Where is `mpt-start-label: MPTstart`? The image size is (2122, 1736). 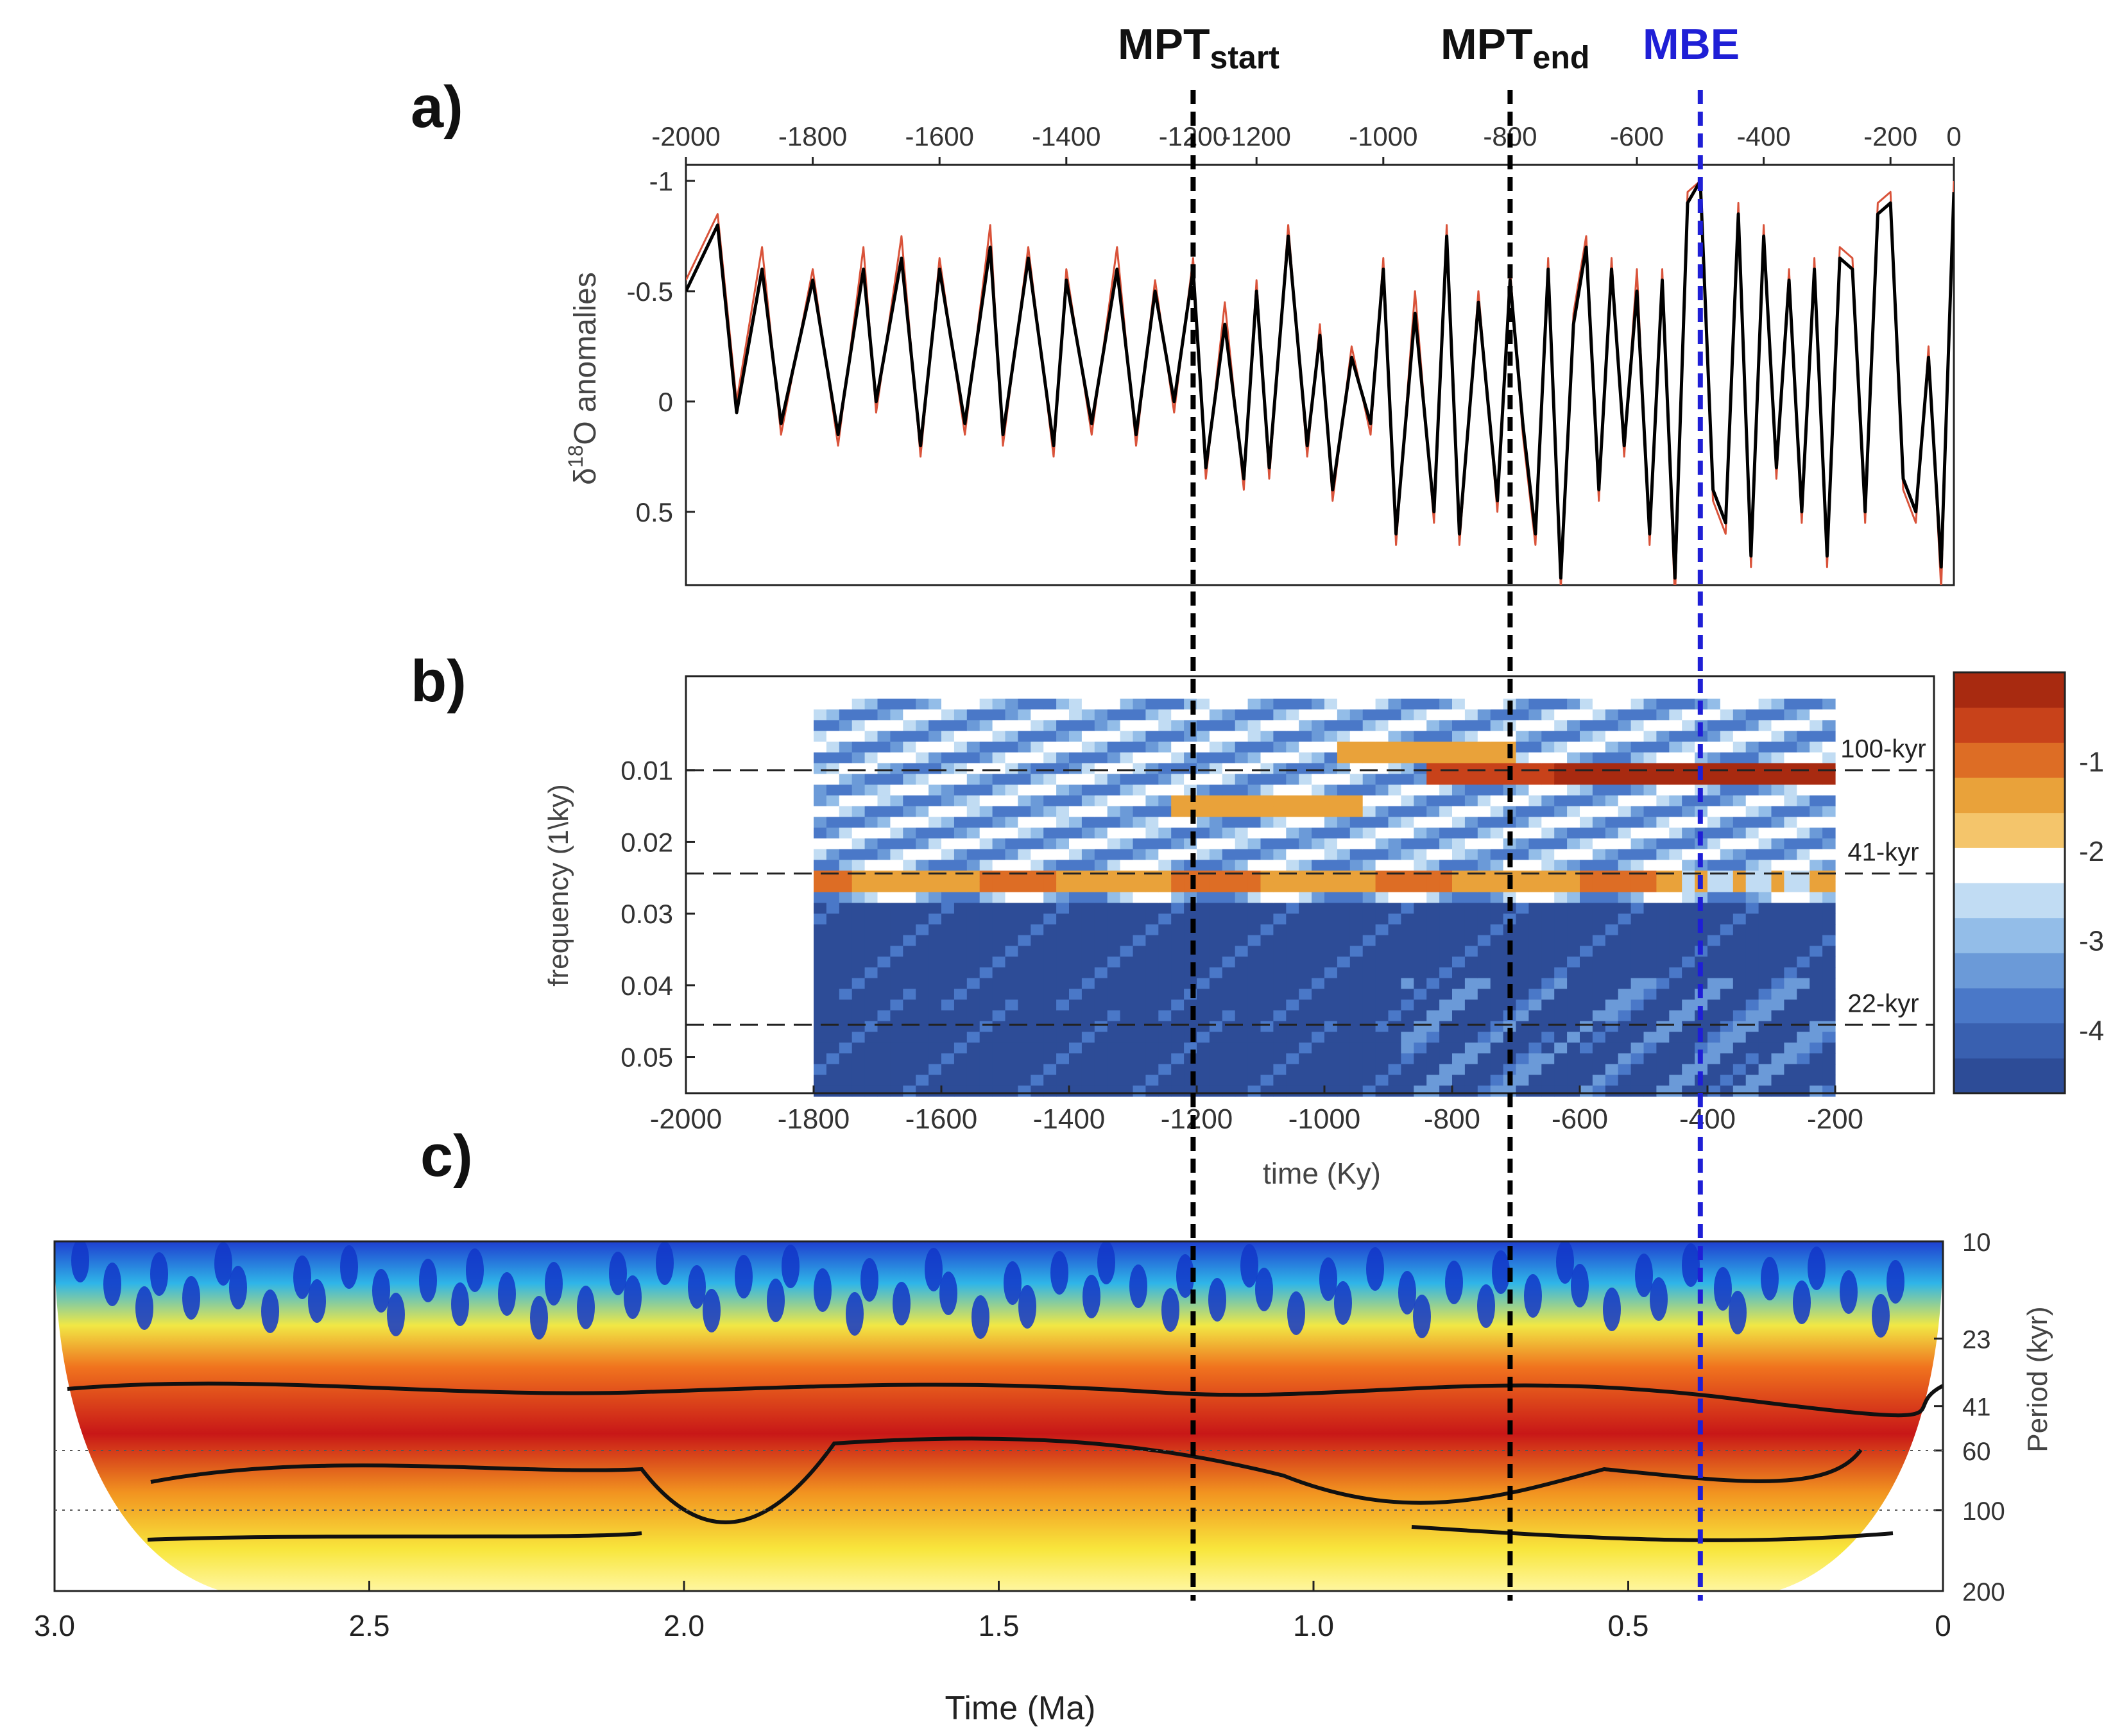 mpt-start-label: MPTstart is located at coordinates (1199, 48).